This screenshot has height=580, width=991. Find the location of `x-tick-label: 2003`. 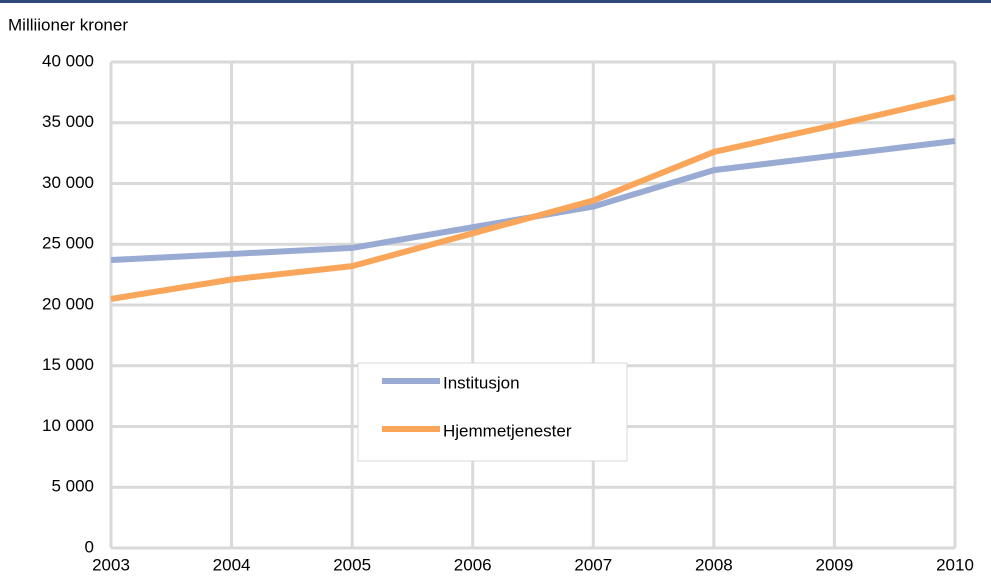

x-tick-label: 2003 is located at coordinates (111, 564).